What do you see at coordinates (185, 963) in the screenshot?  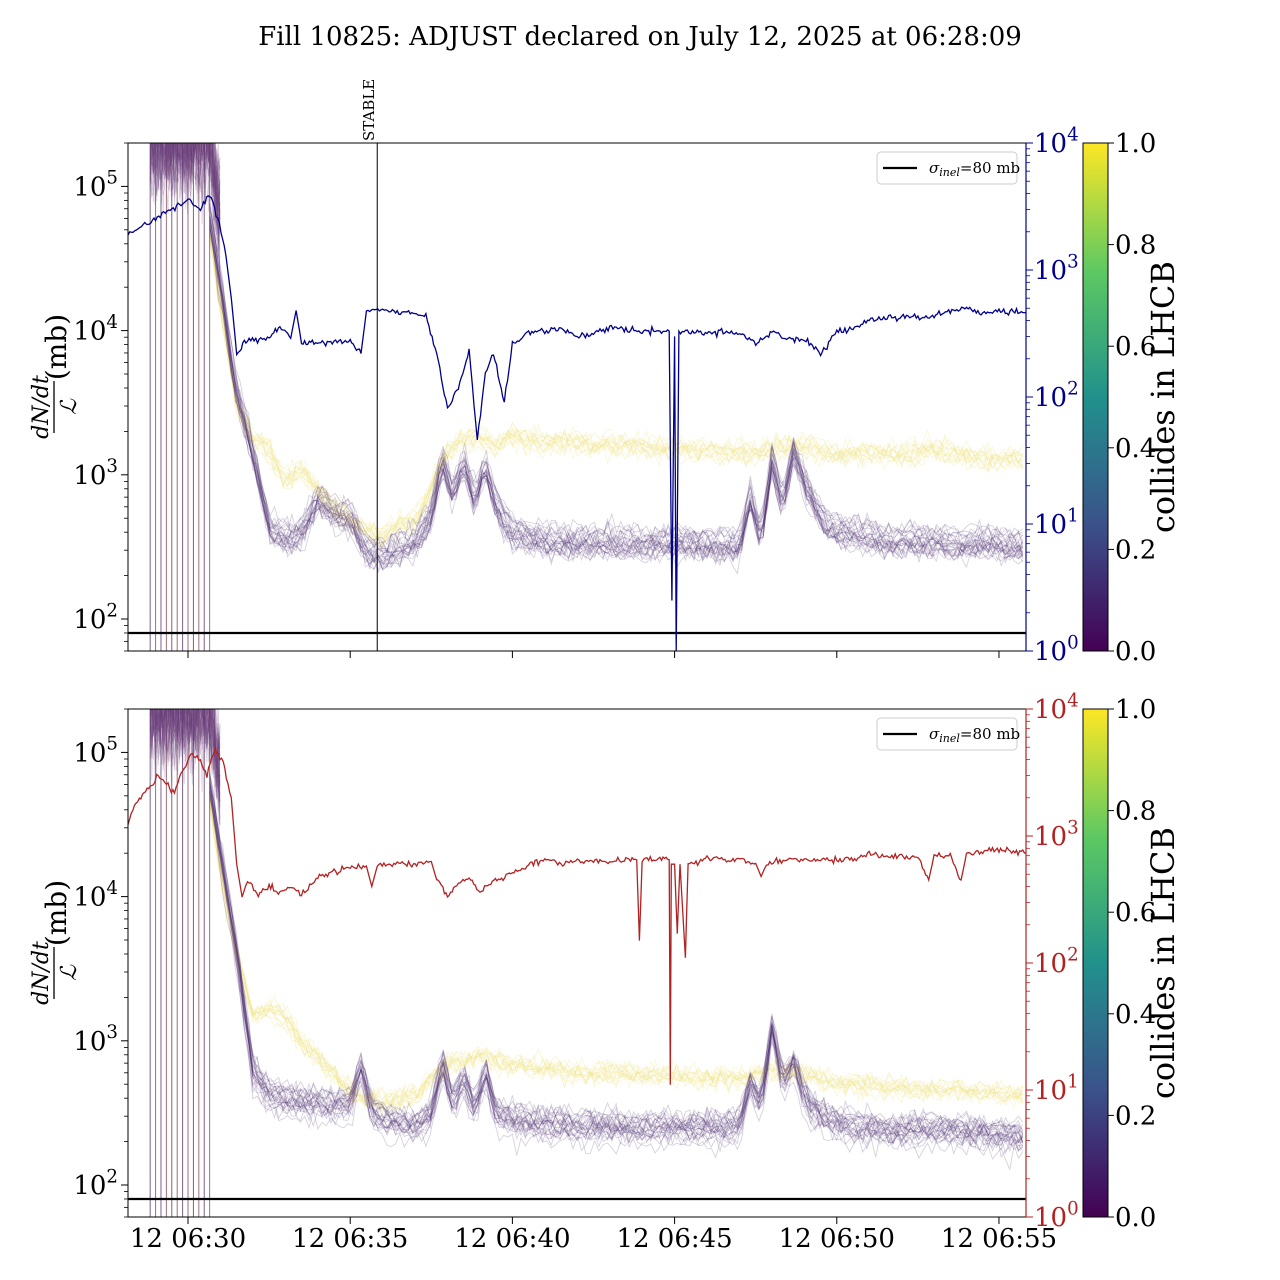 I see `bottom-injection-spikes` at bounding box center [185, 963].